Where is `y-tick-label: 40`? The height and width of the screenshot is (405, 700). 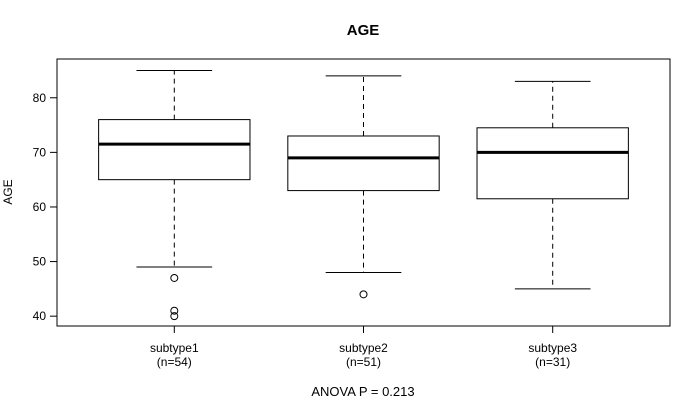 y-tick-label: 40 is located at coordinates (40, 316).